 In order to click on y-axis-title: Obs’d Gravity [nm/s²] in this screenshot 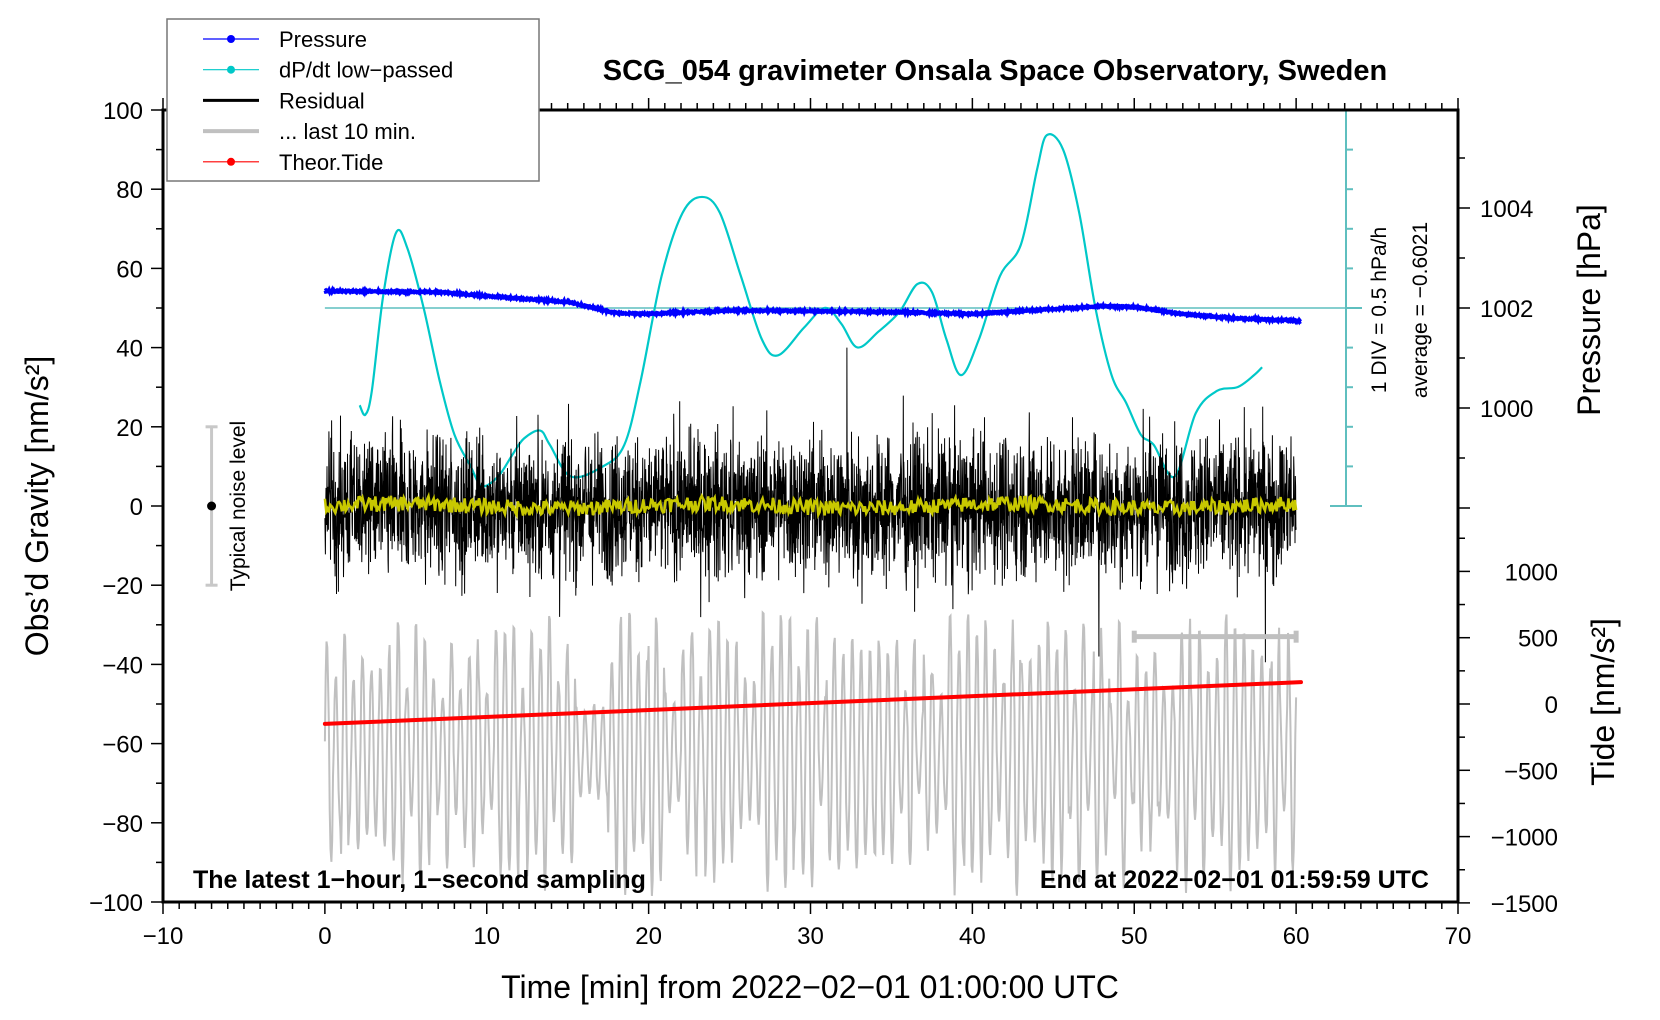, I will do `click(37, 506)`.